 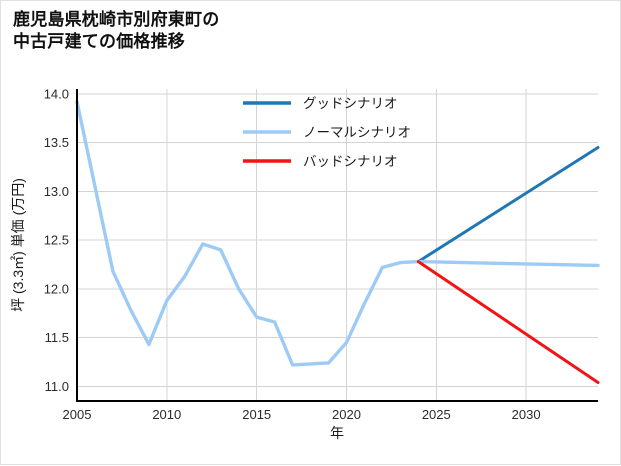 What do you see at coordinates (56, 93) in the screenshot?
I see `y-tick-label: 14.0` at bounding box center [56, 93].